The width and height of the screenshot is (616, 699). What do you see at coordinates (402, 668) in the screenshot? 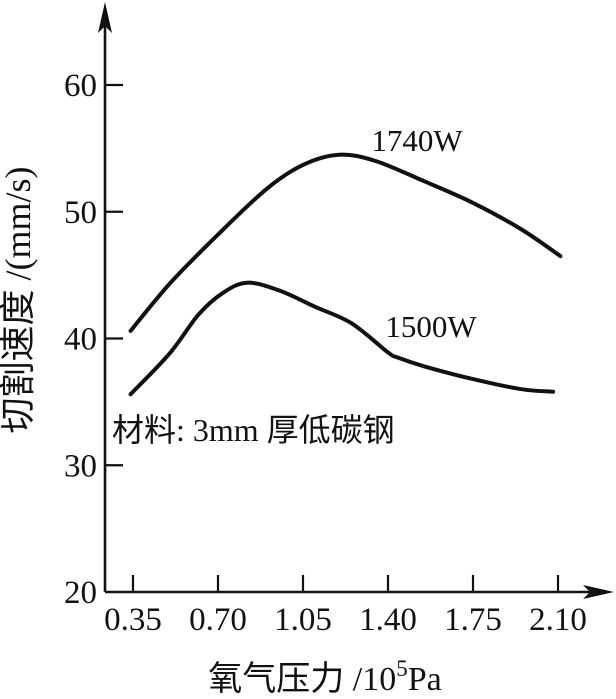
I see `x-axis-title-superscript: 5` at bounding box center [402, 668].